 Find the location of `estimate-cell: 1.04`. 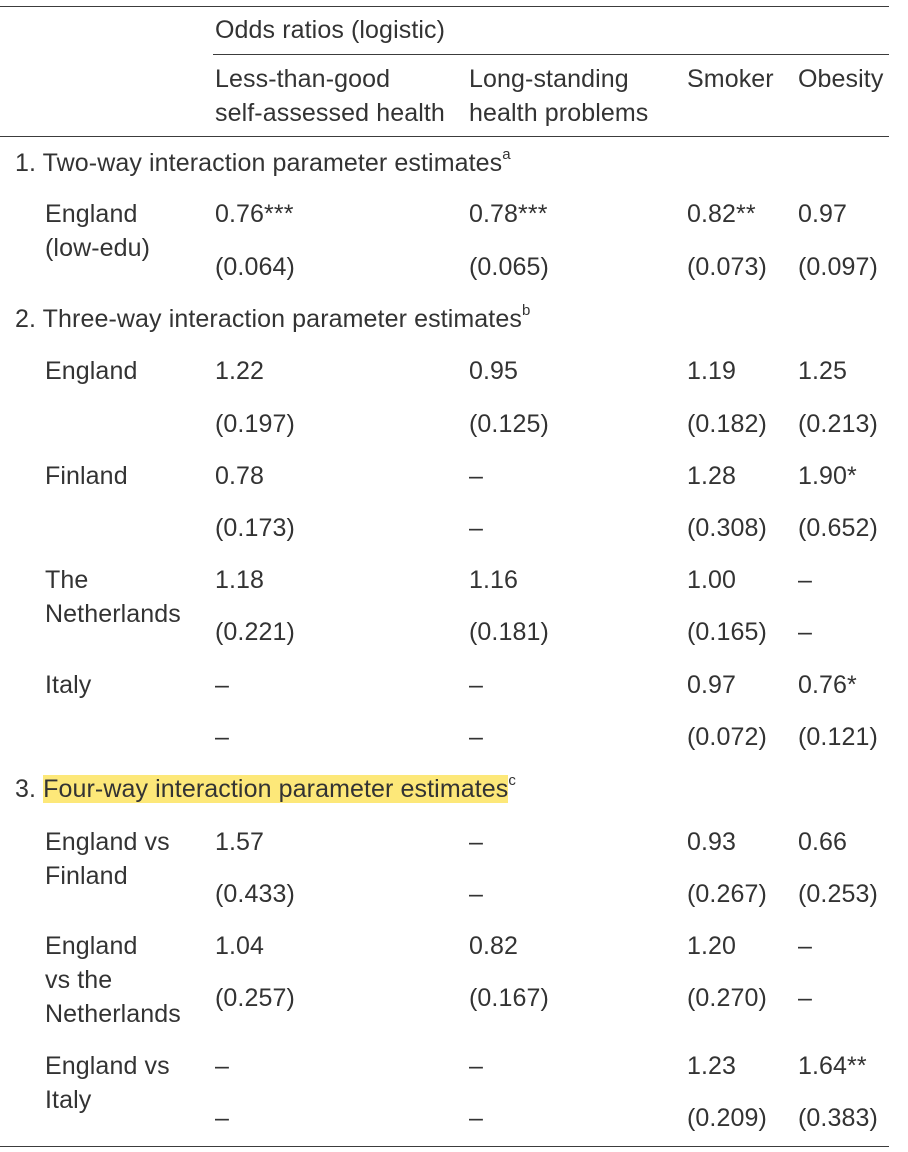

estimate-cell: 1.04 is located at coordinates (240, 946).